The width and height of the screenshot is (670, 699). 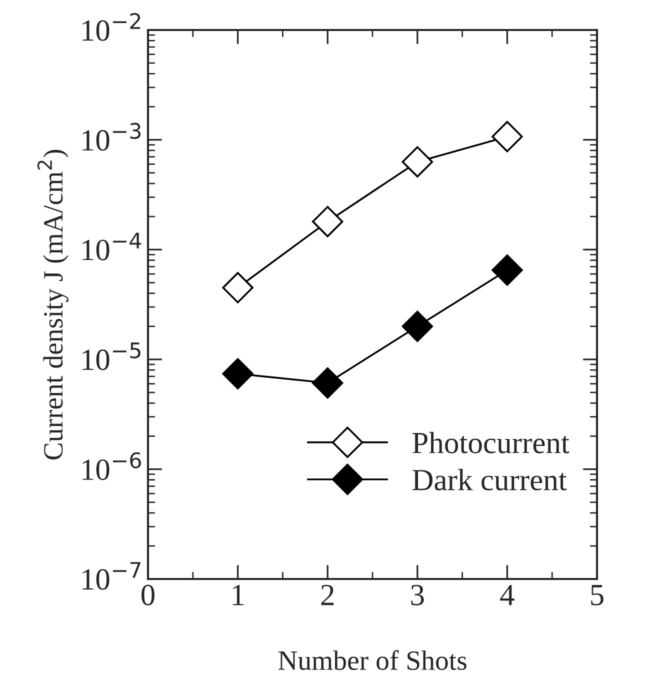 What do you see at coordinates (111, 576) in the screenshot?
I see `y-tick-label: 10$^{−7}$` at bounding box center [111, 576].